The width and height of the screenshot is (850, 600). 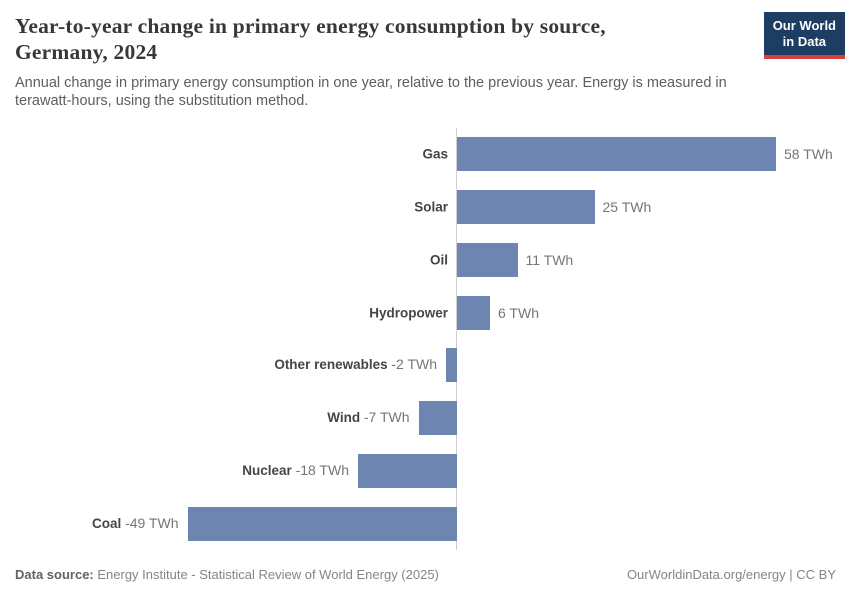 I want to click on page-title-line2: Germany, 2024, so click(x=86, y=52).